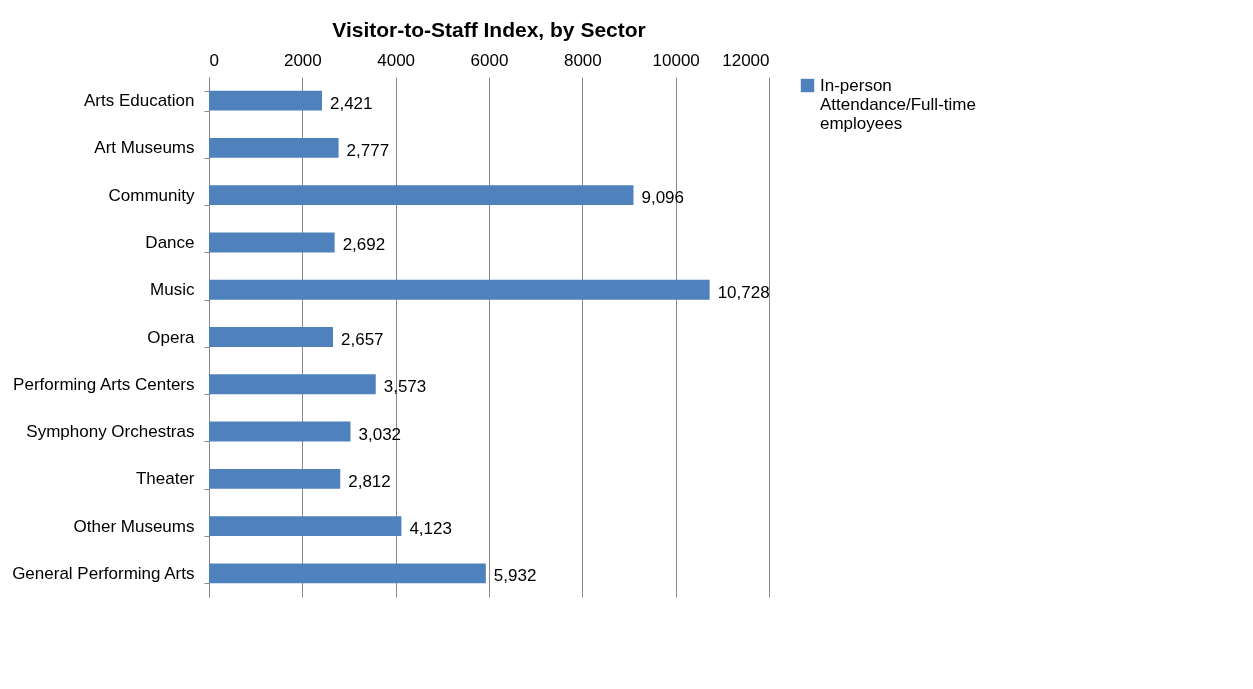 Image resolution: width=1253 pixels, height=689 pixels. I want to click on y-tick-label: Community, so click(151, 195).